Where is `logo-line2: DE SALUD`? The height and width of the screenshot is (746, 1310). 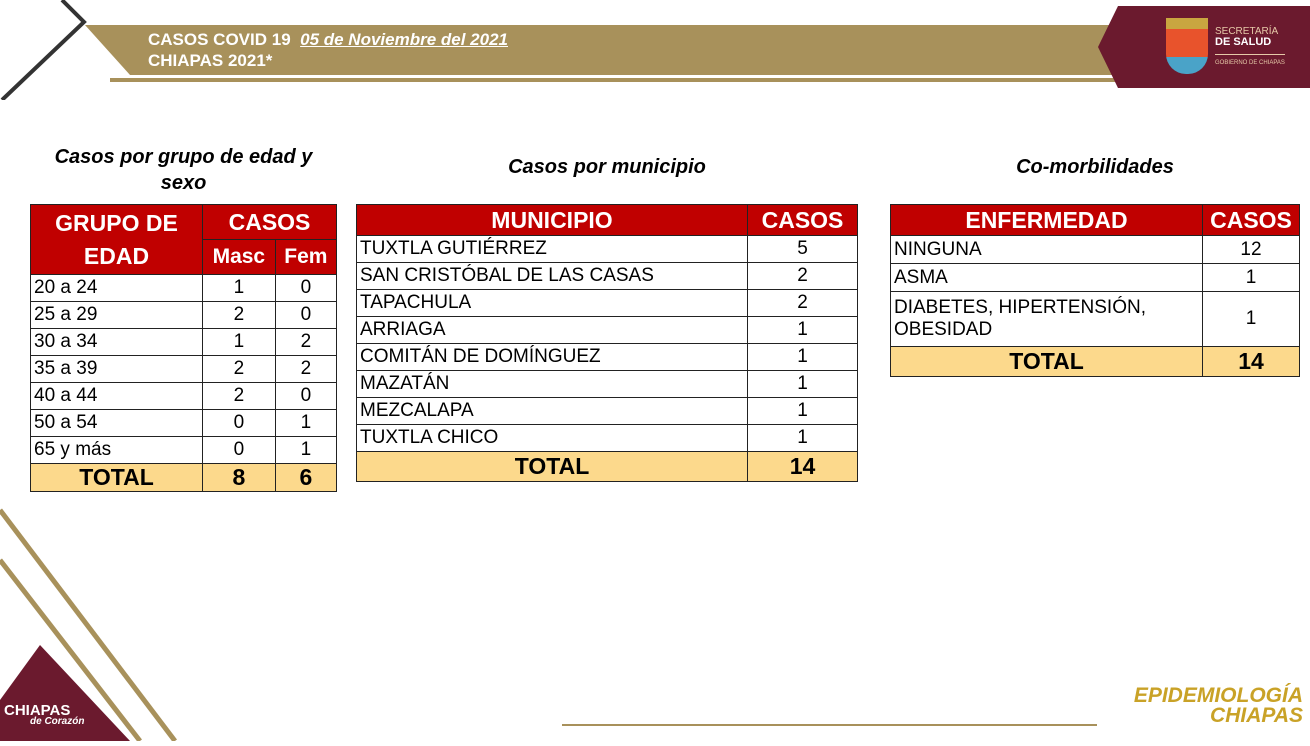 logo-line2: DE SALUD is located at coordinates (1243, 42).